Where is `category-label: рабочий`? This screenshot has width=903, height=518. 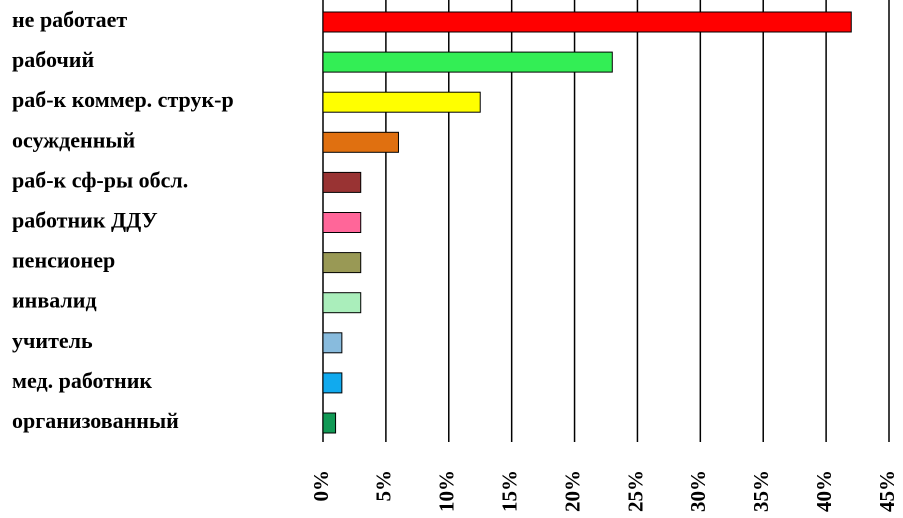 category-label: рабочий is located at coordinates (53, 59).